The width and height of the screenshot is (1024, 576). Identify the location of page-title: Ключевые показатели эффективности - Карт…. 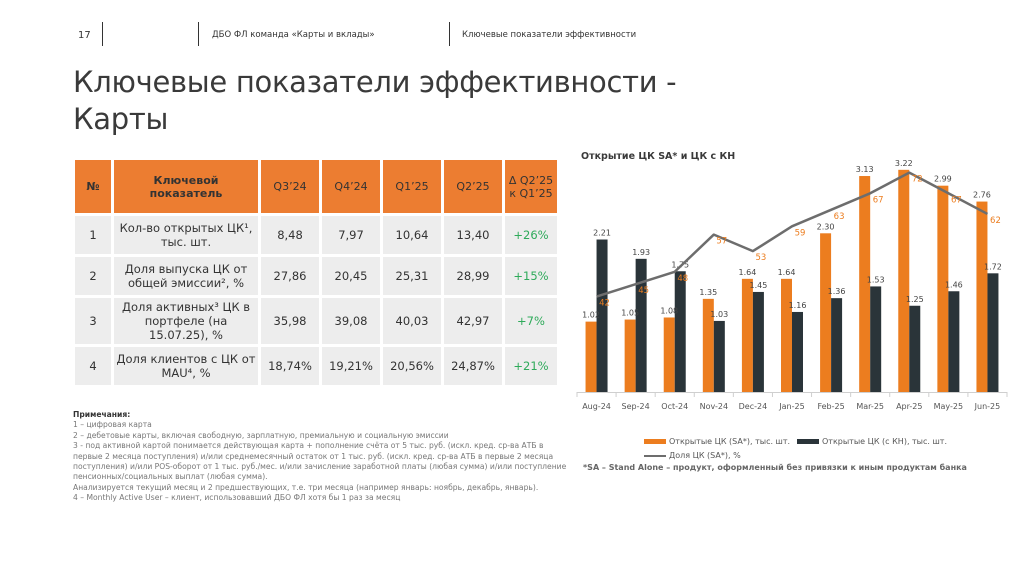
(383, 101).